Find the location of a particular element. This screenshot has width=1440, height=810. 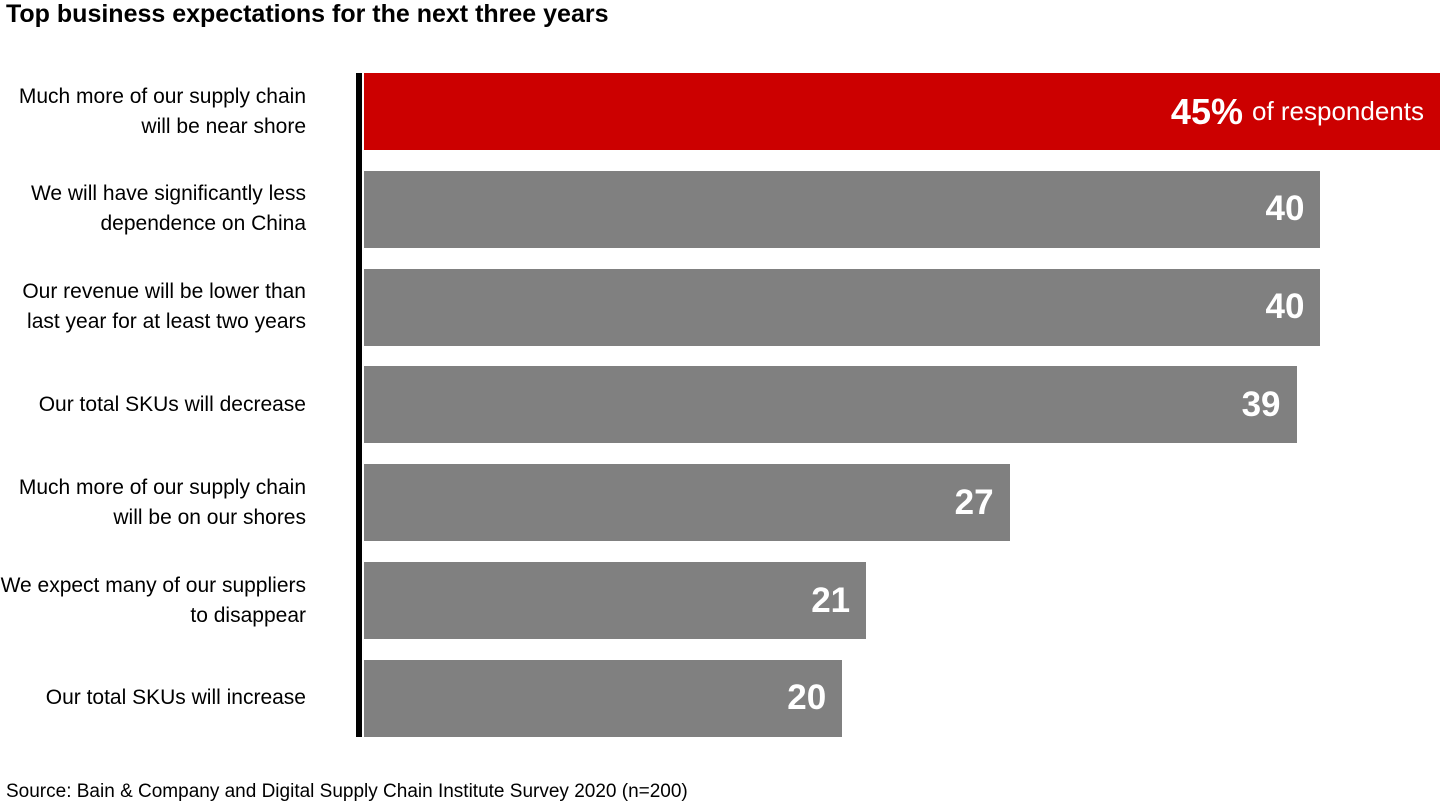

bar-area: 27 is located at coordinates (902, 503).